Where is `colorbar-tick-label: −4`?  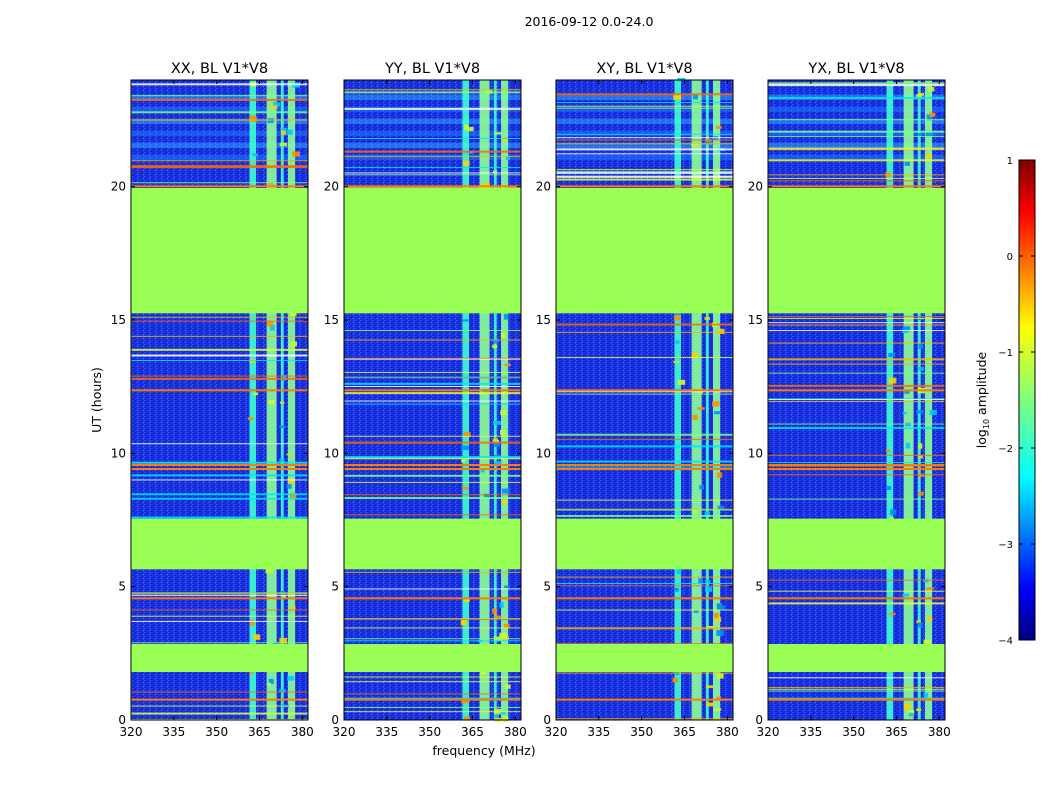 colorbar-tick-label: −4 is located at coordinates (1005, 641).